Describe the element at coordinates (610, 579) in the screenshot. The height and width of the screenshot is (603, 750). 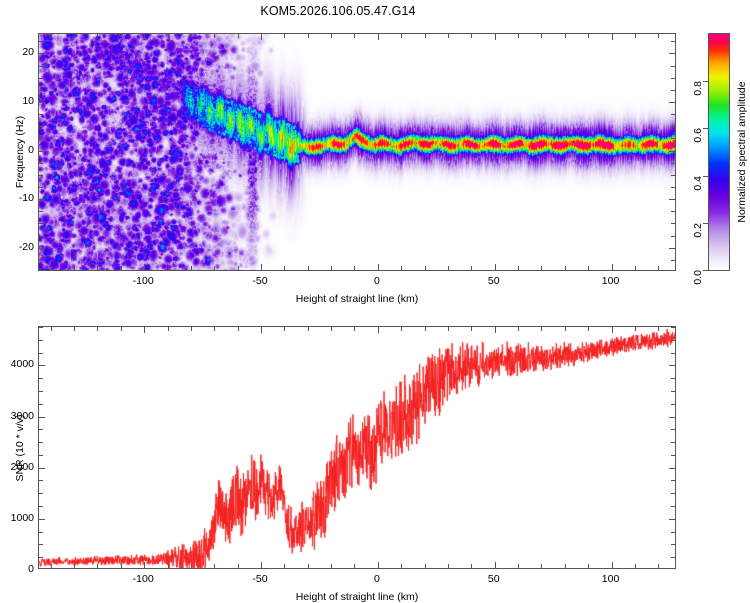
I see `tick-label: 100` at that location.